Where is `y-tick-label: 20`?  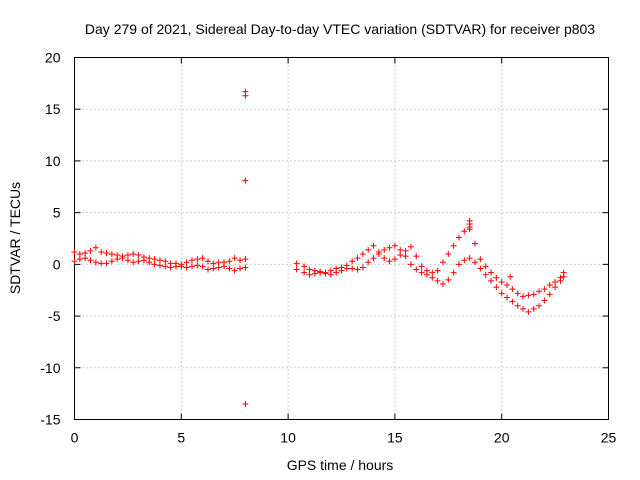
y-tick-label: 20 is located at coordinates (53, 58).